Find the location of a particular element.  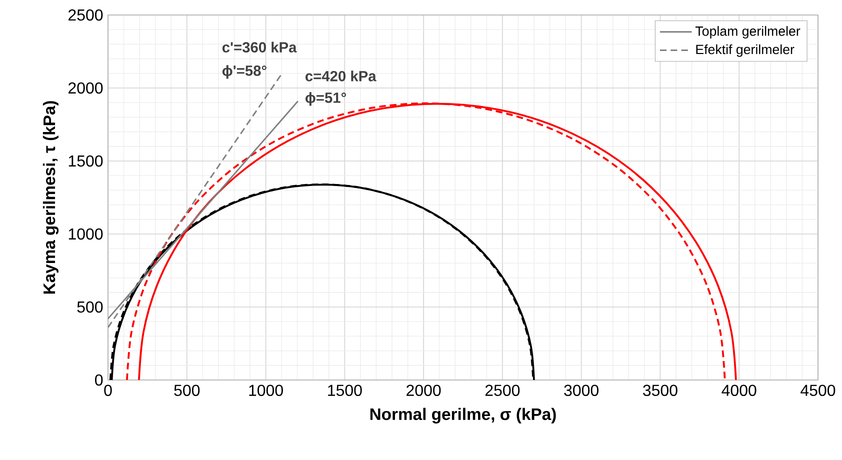

x-tick-label: 1500 is located at coordinates (345, 390).